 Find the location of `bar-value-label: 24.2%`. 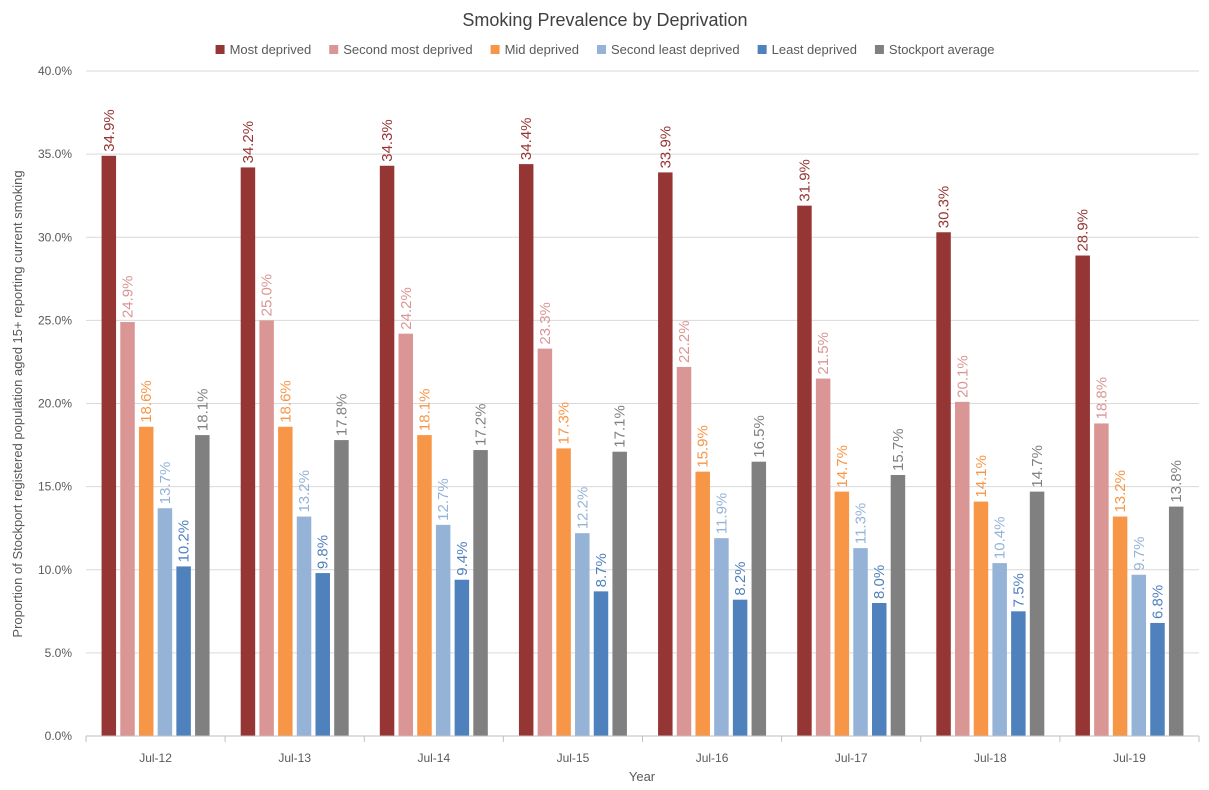

bar-value-label: 24.2% is located at coordinates (406, 308).